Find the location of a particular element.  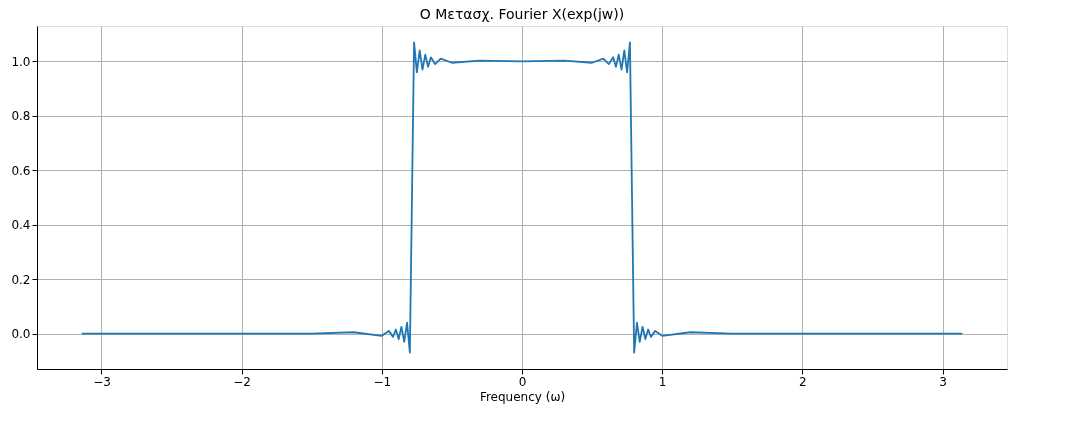

y-tick-label: 0.4 is located at coordinates (21, 225).